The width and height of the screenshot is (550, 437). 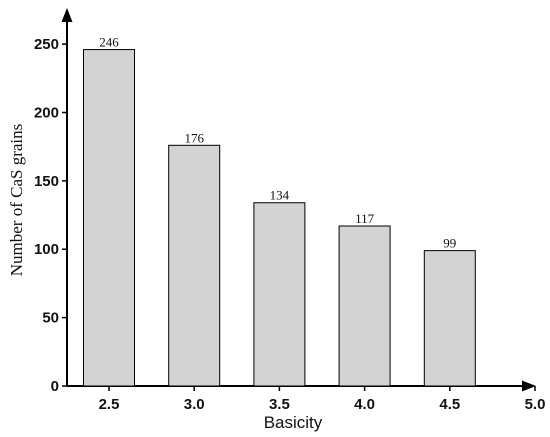 What do you see at coordinates (535, 404) in the screenshot?
I see `x-tick-label: 5.0` at bounding box center [535, 404].